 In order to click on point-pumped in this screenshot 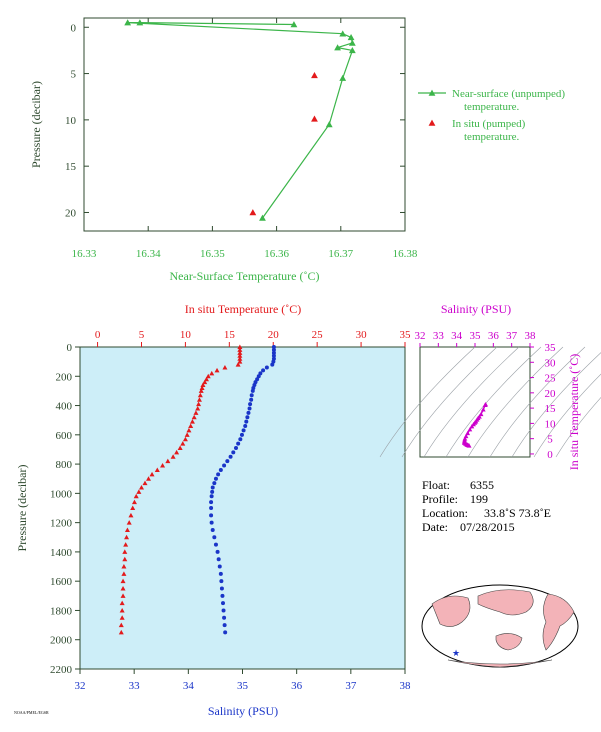, I will do `click(314, 75)`.